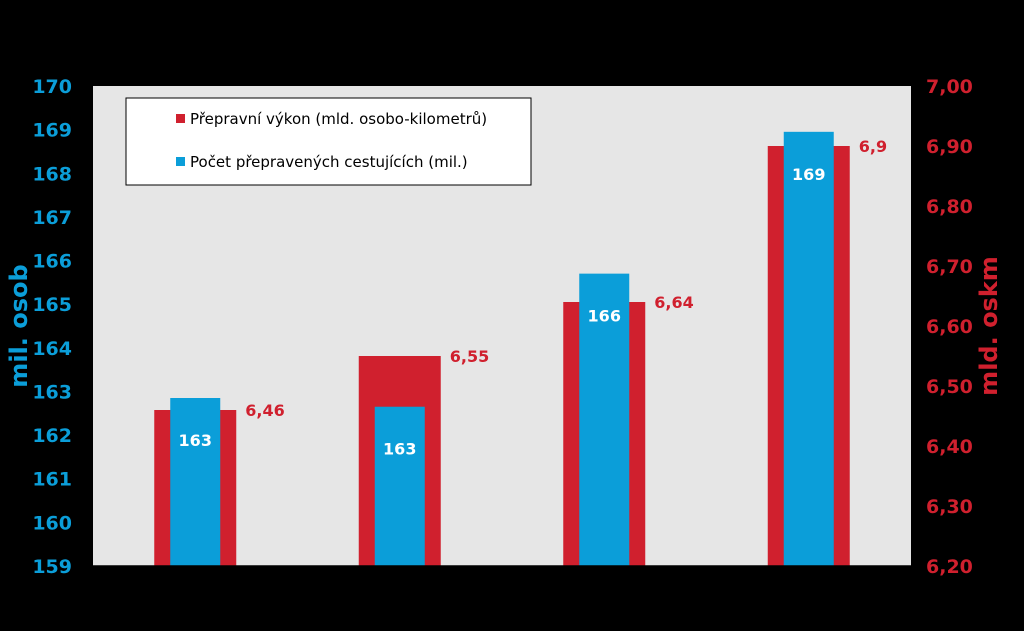 The image size is (1024, 631). Describe the element at coordinates (52, 174) in the screenshot. I see `left-tick-label: 168` at that location.